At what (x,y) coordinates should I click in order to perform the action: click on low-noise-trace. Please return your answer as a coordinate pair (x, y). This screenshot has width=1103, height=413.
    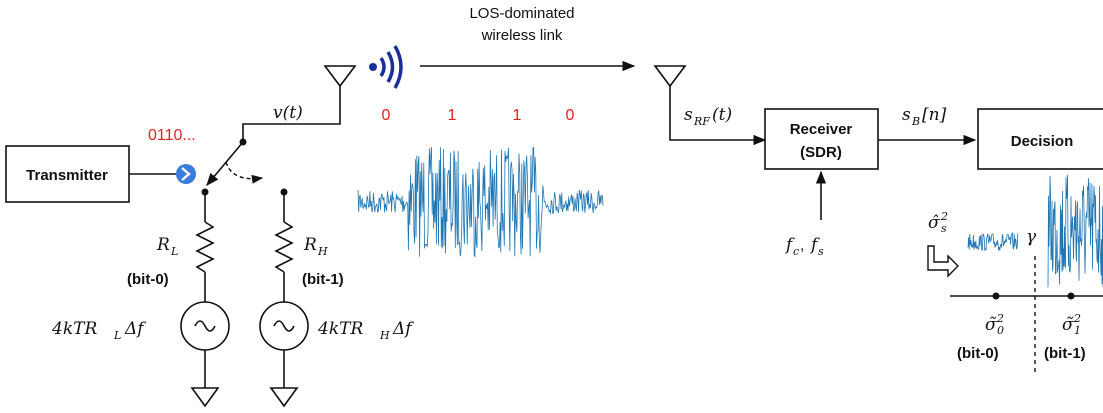
    Looking at the image, I should click on (993, 241).